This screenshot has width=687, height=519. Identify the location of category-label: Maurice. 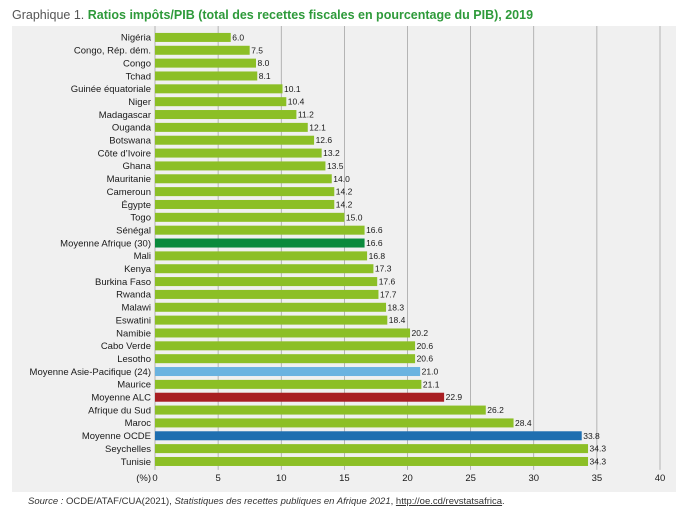
(134, 385).